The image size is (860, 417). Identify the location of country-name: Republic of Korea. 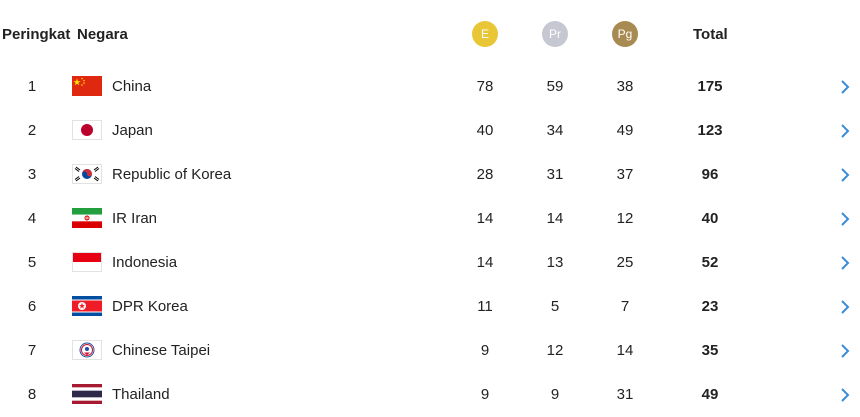
(172, 174).